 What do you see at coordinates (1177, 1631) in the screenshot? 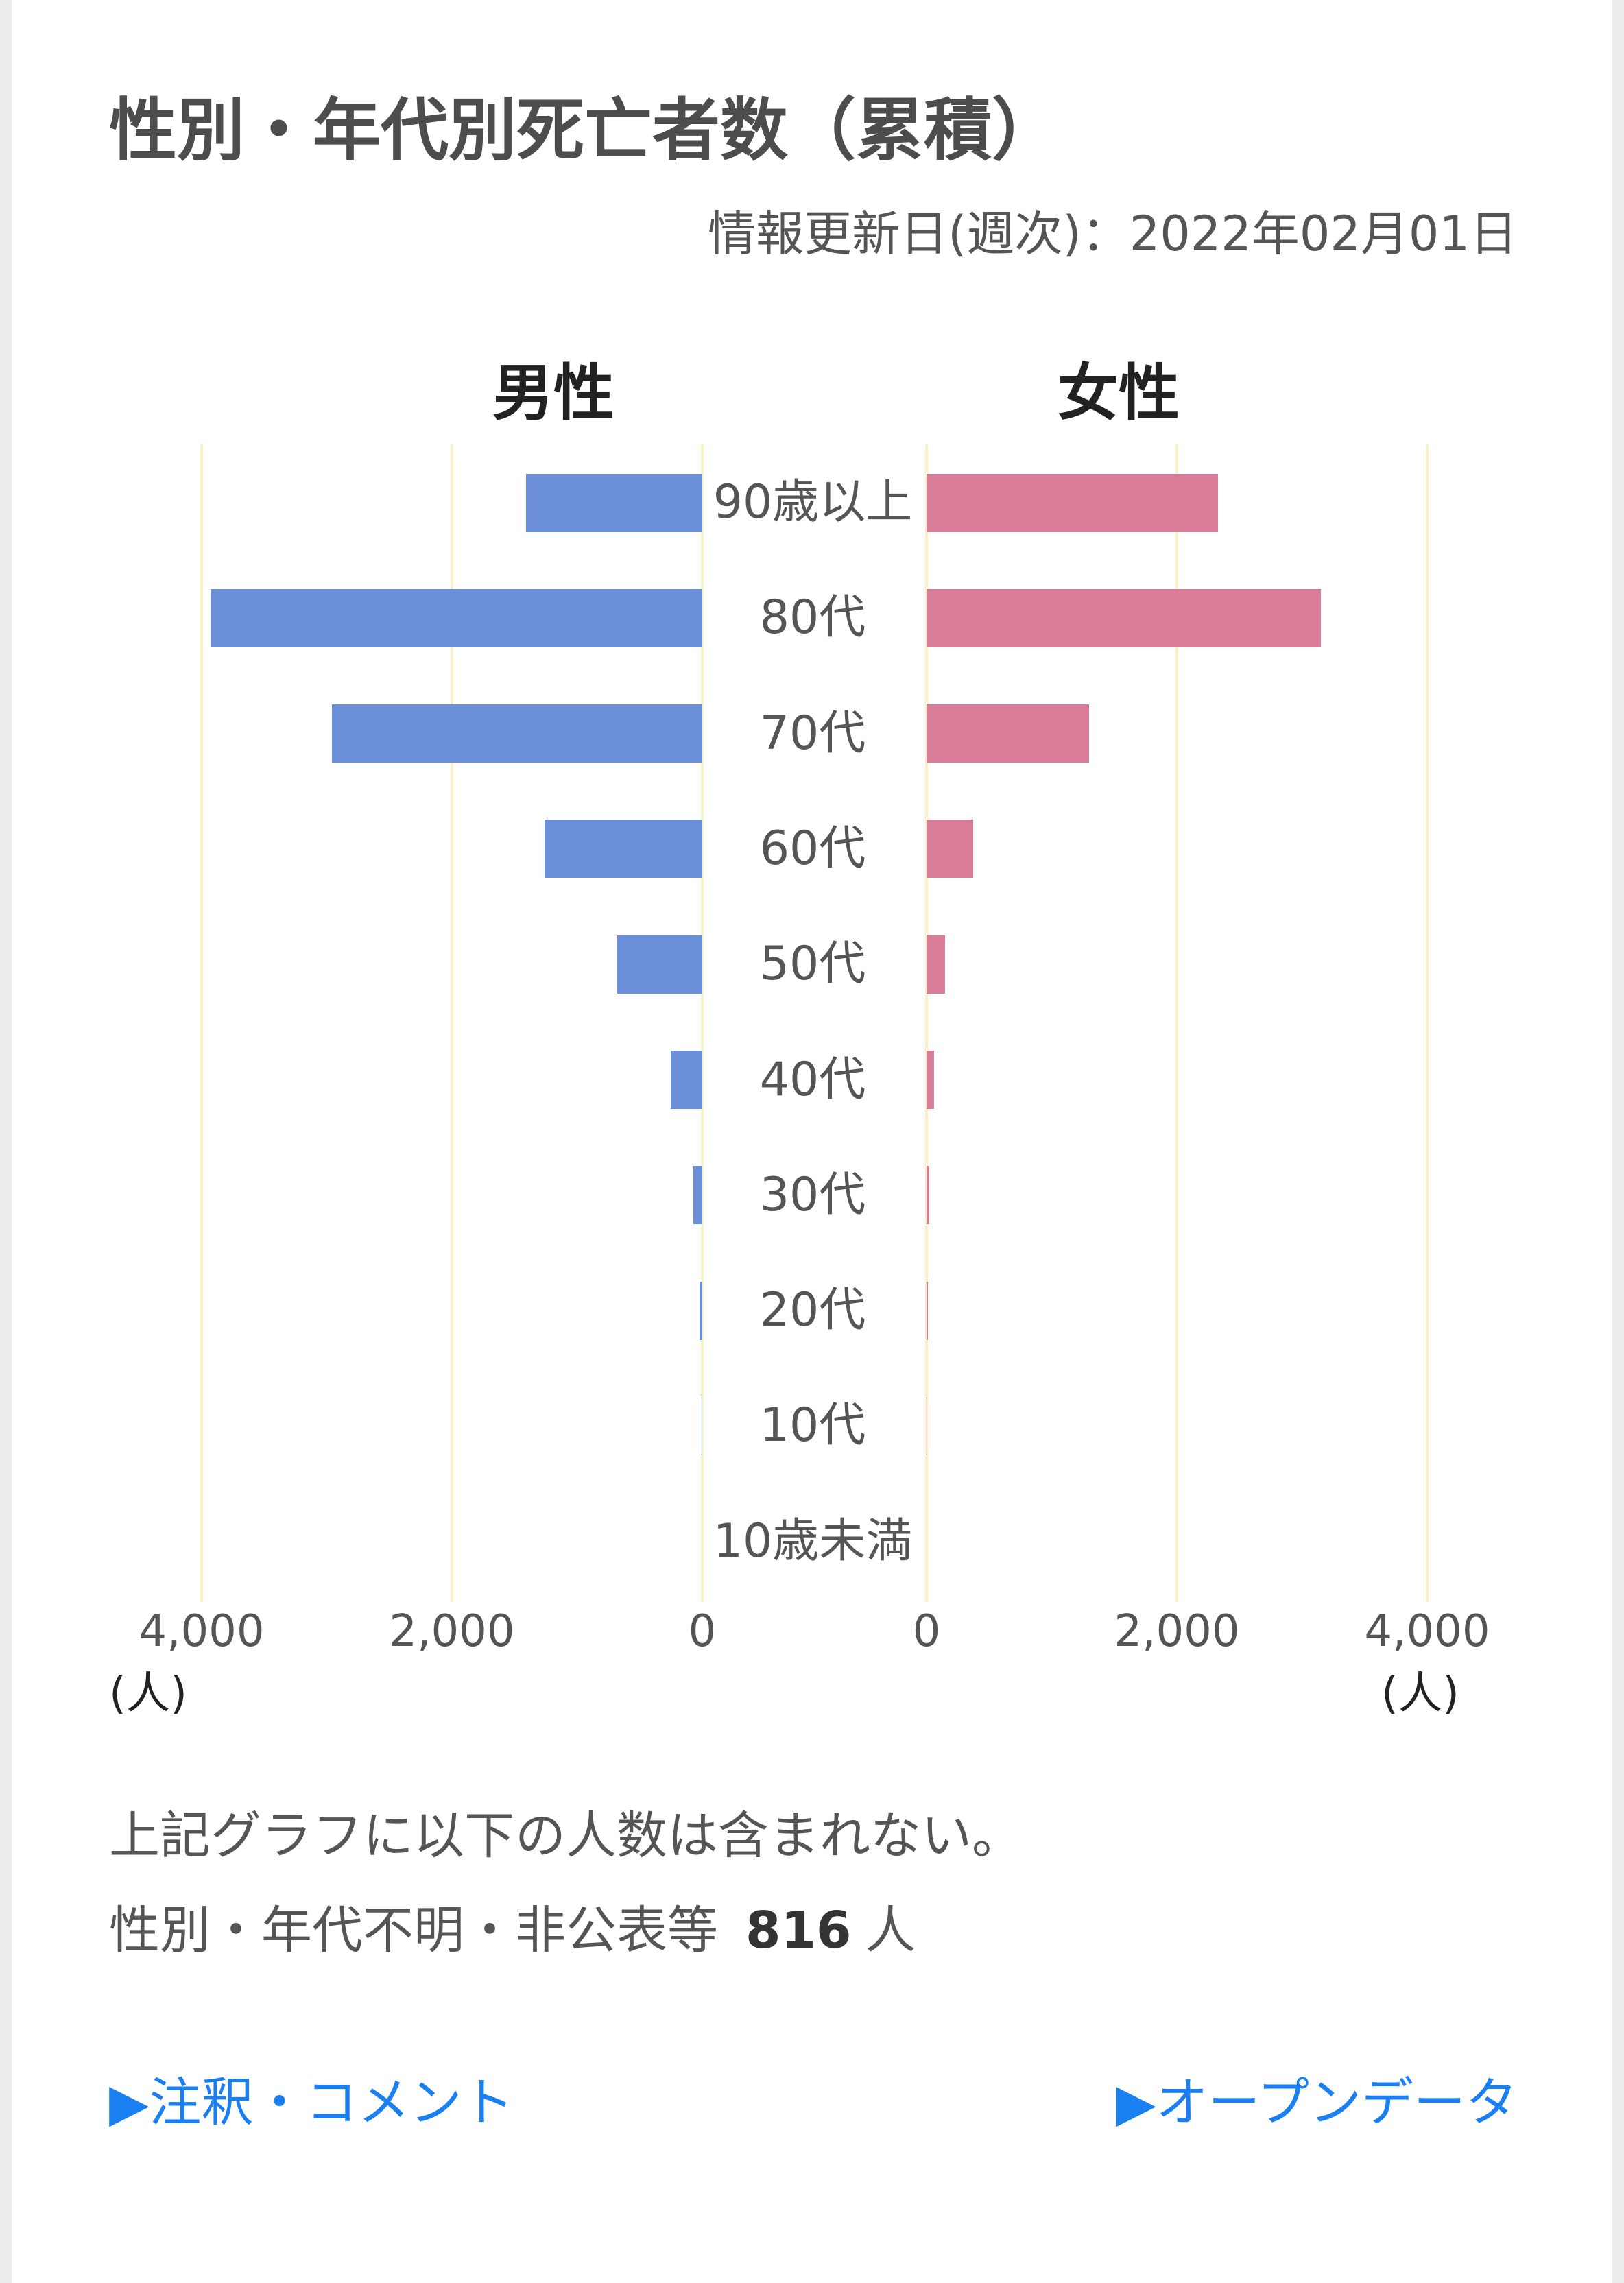
I see `x-tick-label-right: 2,000` at bounding box center [1177, 1631].